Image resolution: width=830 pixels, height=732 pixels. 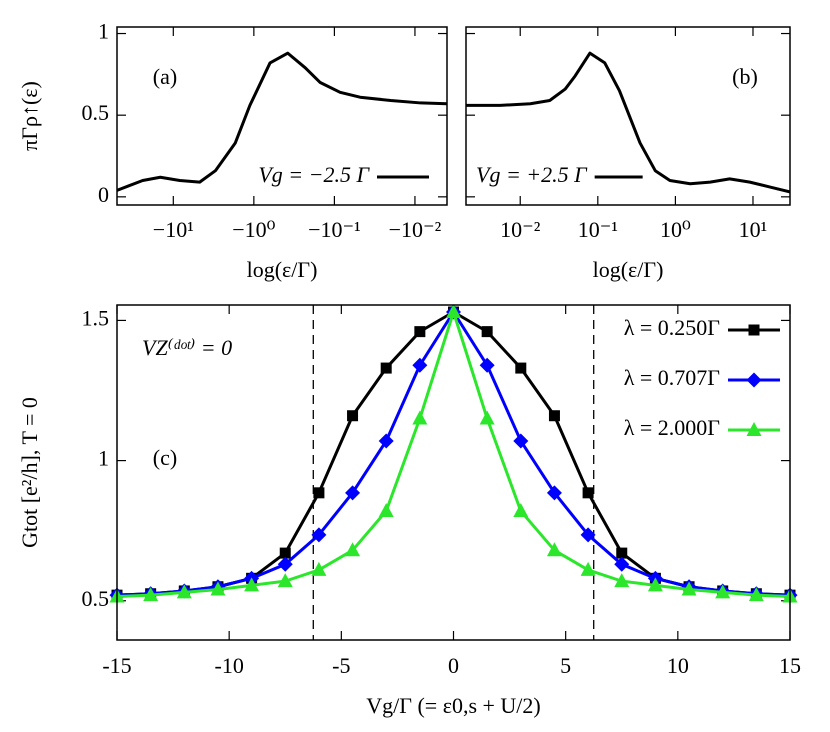 What do you see at coordinates (29, 472) in the screenshot?
I see `y-axis-label: Gtot [e²/h], T = 0` at bounding box center [29, 472].